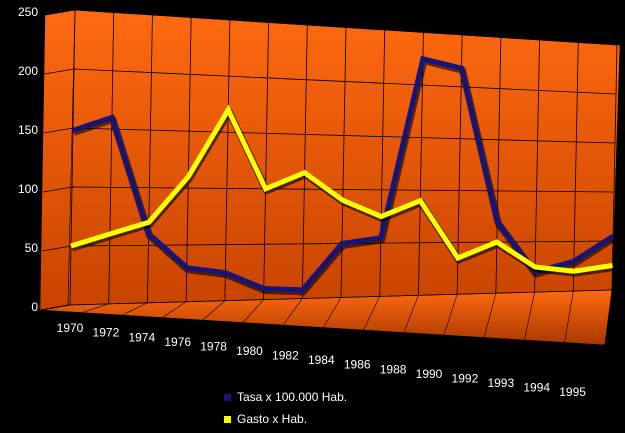 The width and height of the screenshot is (625, 433). What do you see at coordinates (213, 346) in the screenshot?
I see `x-tick-label: 1978` at bounding box center [213, 346].